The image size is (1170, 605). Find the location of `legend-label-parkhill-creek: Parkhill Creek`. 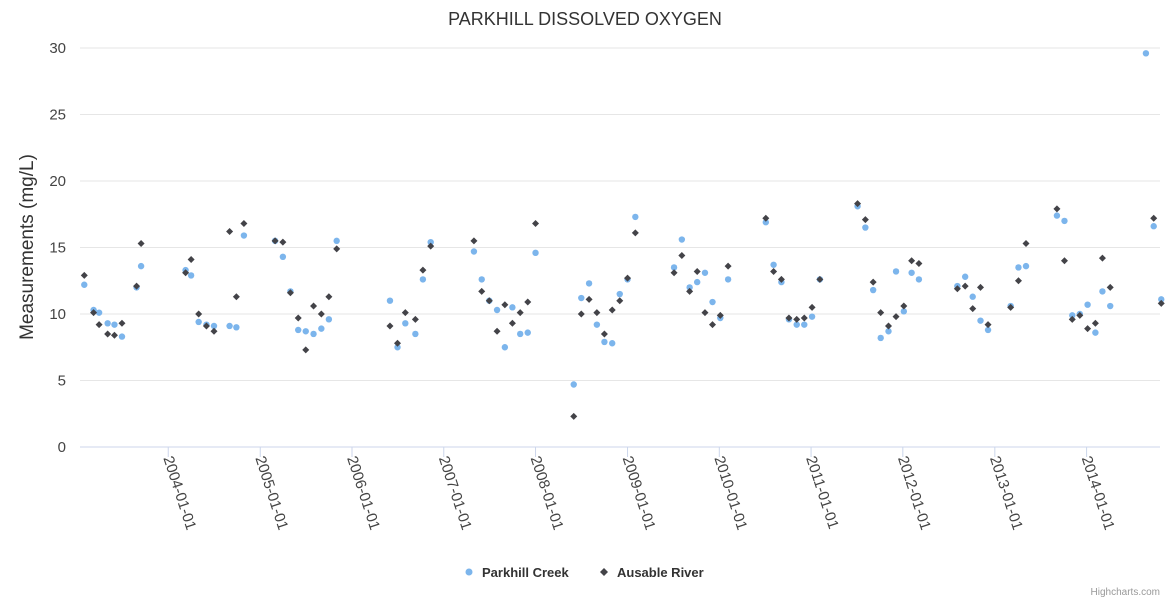

legend-label-parkhill-creek: Parkhill Creek is located at coordinates (525, 572).